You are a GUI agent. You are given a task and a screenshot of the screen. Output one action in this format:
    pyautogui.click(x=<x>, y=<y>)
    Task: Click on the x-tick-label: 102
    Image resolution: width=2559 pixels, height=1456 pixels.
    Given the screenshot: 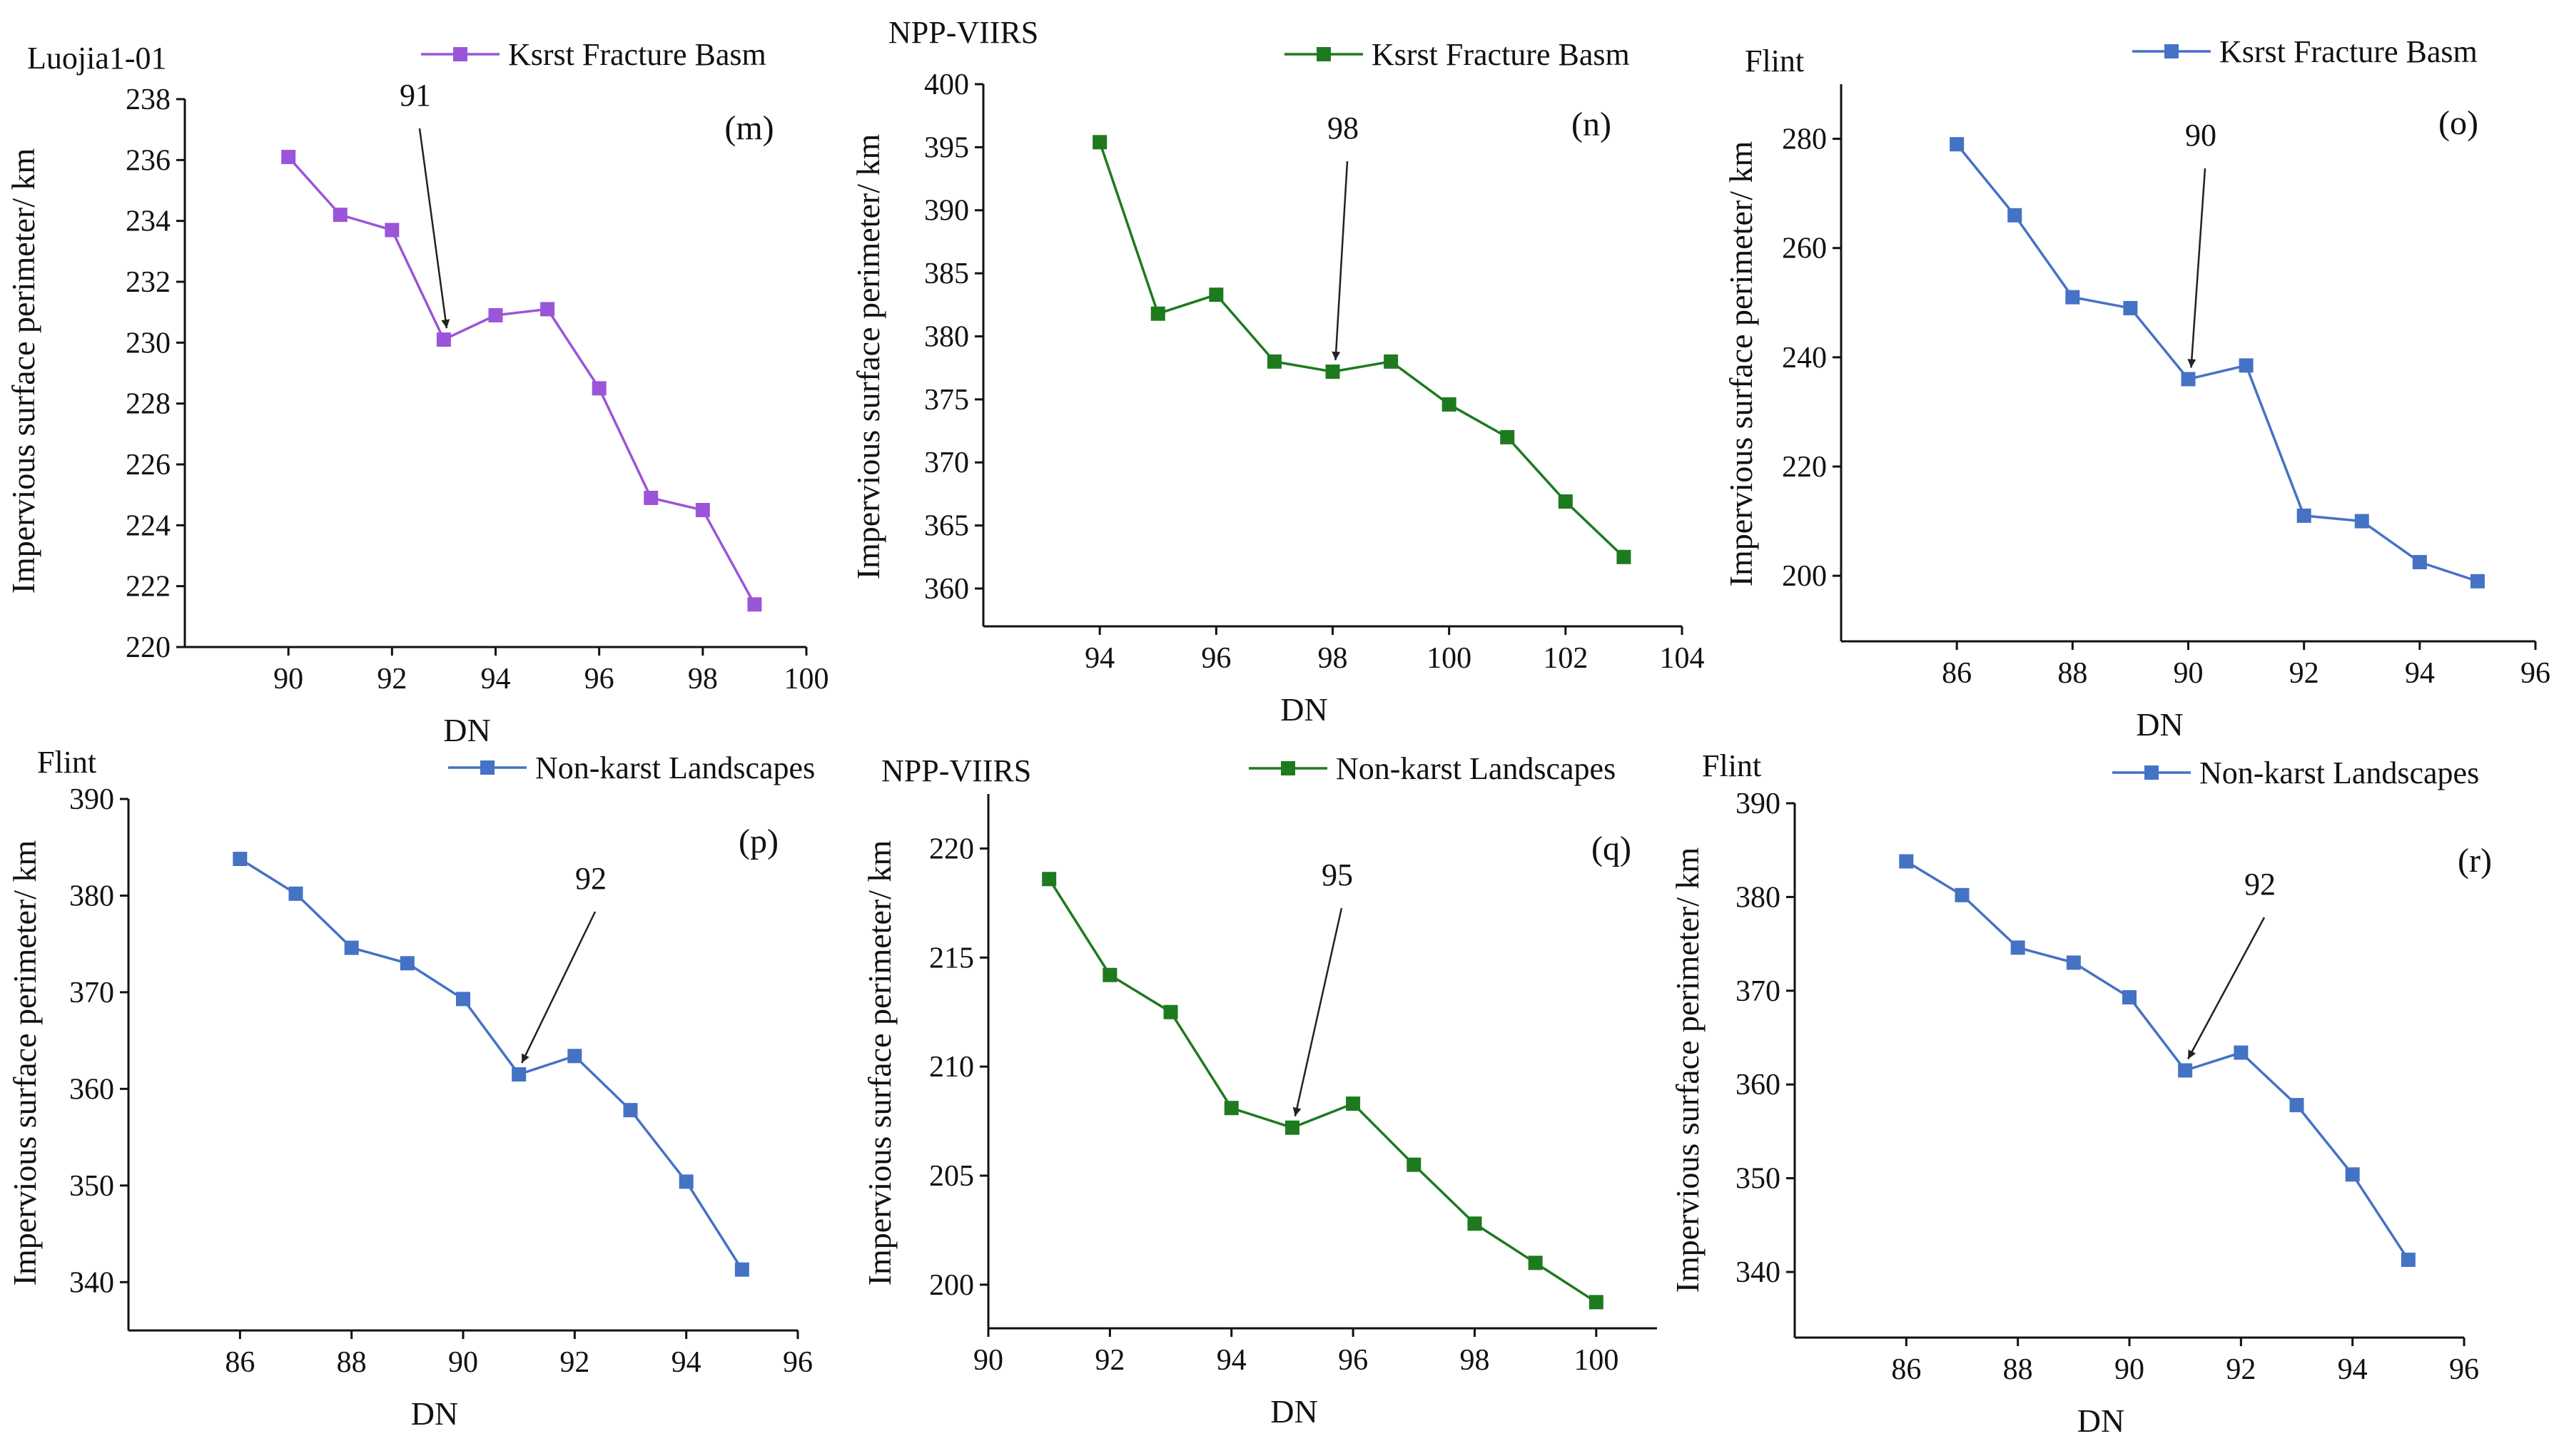 What is the action you would take?
    pyautogui.click(x=1565, y=658)
    